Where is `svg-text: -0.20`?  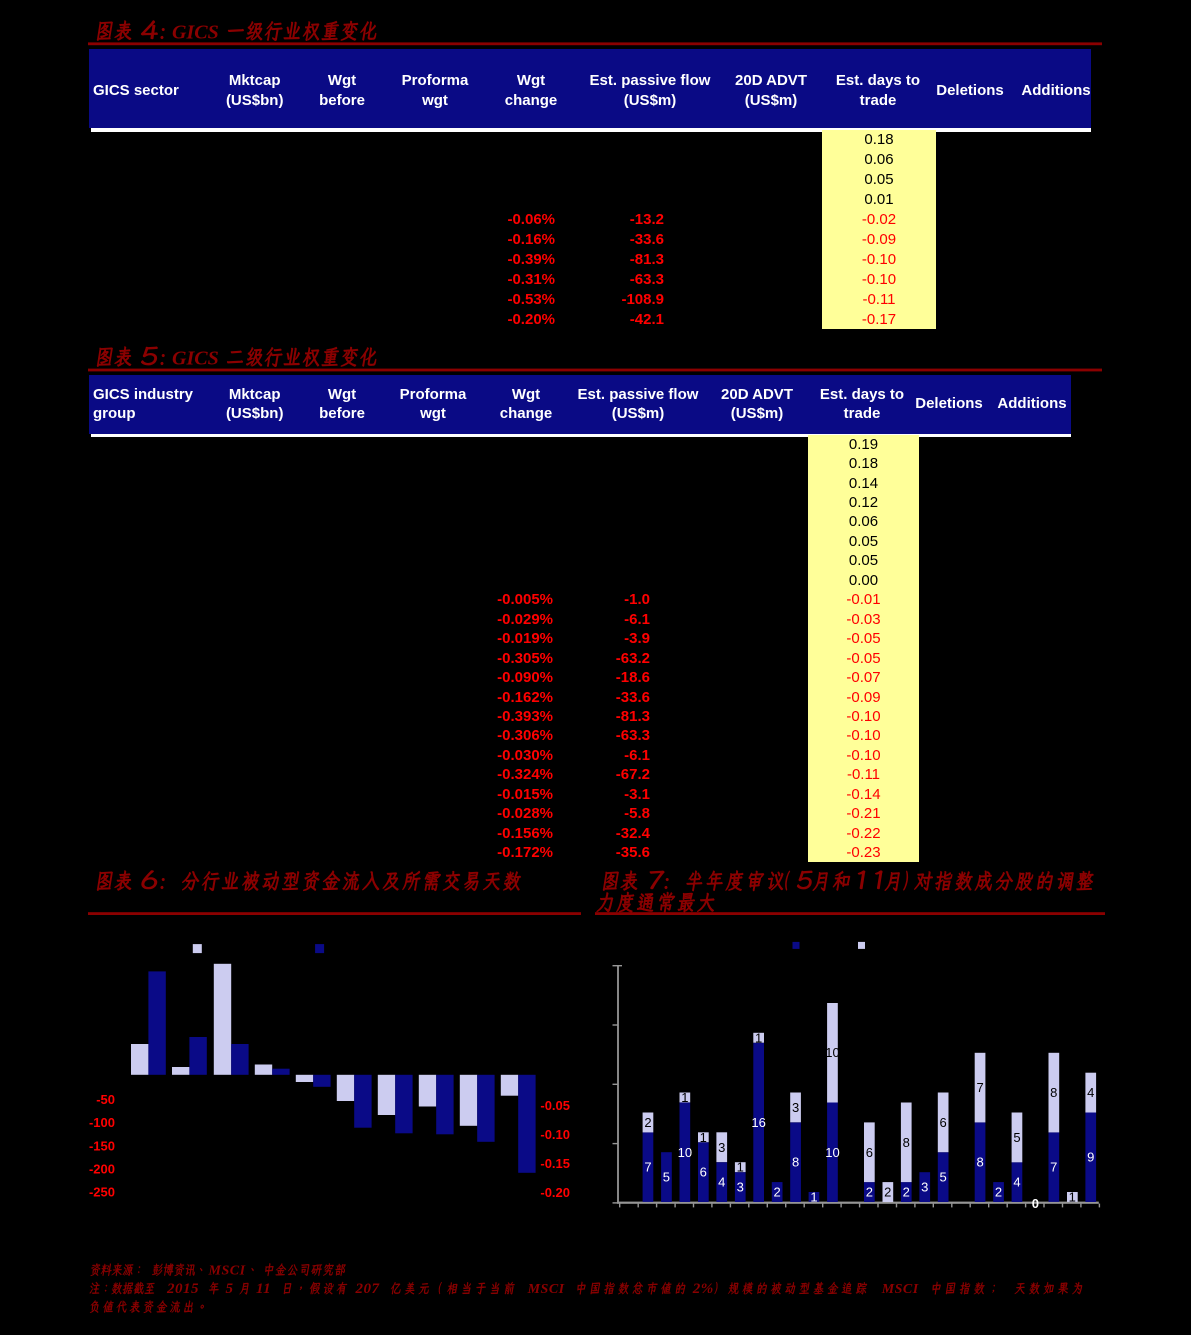 svg-text: -0.20 is located at coordinates (555, 1192).